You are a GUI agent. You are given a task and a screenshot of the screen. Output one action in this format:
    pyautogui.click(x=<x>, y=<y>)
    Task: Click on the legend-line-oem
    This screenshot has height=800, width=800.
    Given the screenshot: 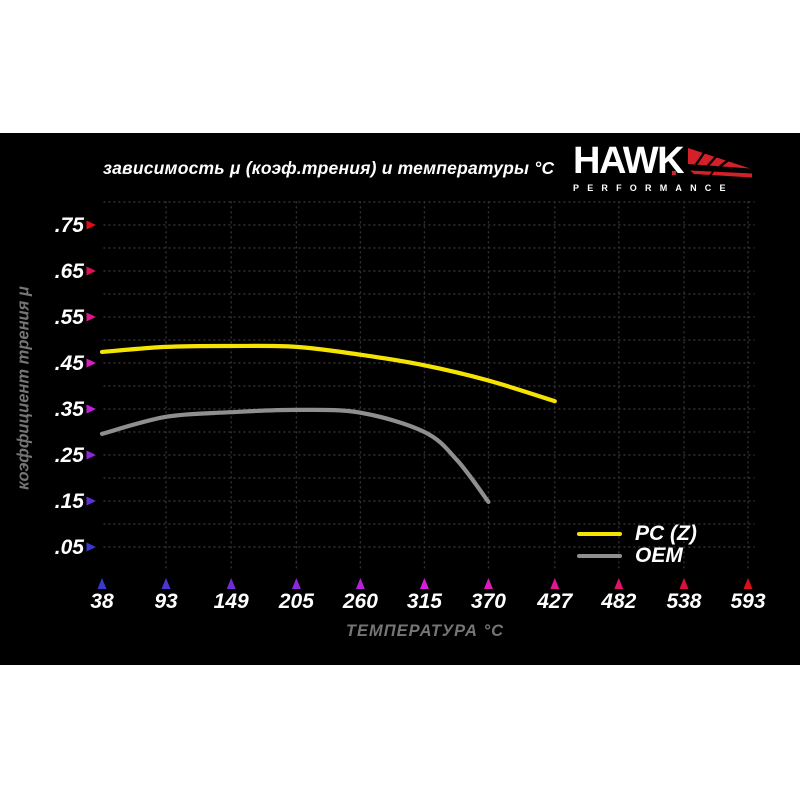 What is the action you would take?
    pyautogui.click(x=599, y=556)
    